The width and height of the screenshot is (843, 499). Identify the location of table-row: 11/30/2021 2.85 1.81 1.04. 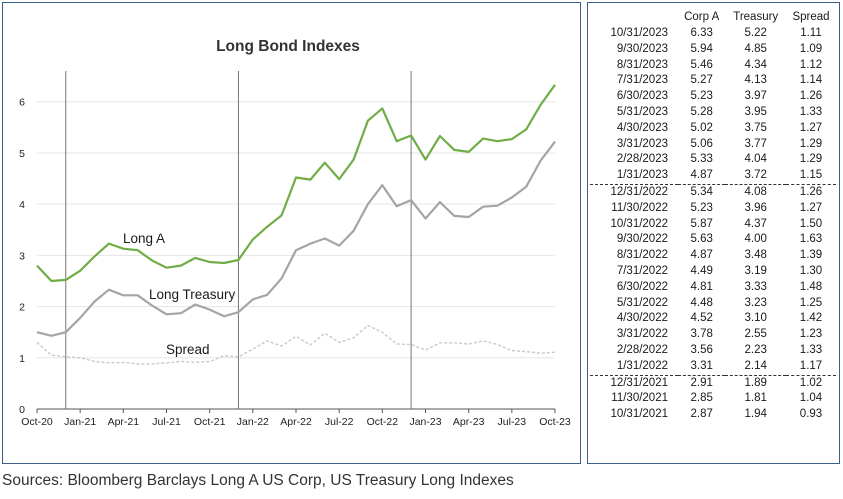
(713, 399).